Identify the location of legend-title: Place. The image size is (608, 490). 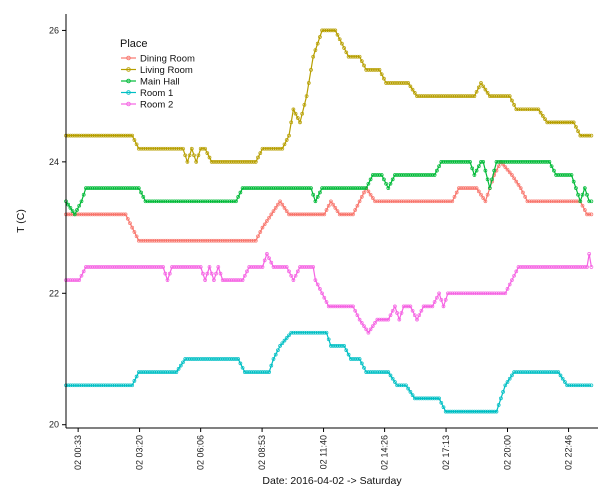
(134, 44).